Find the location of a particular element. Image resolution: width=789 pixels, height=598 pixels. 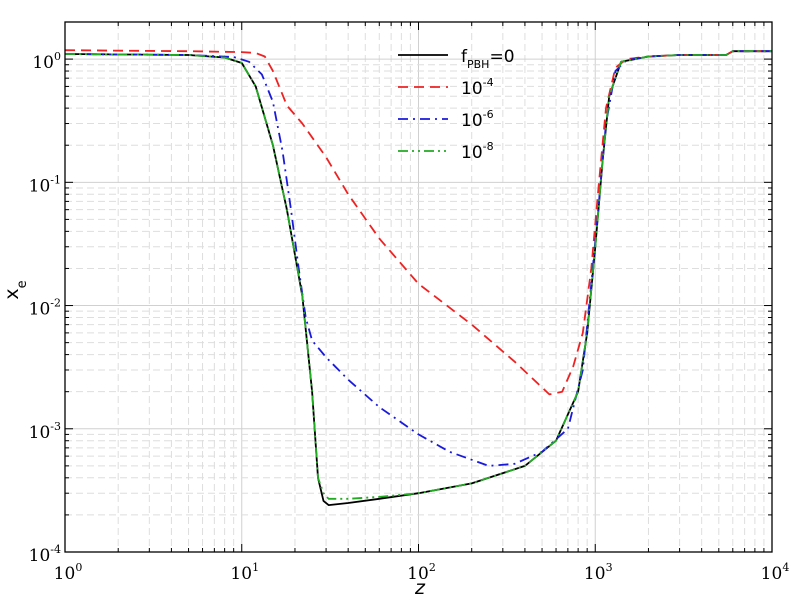

x-tick-label: 10¹ is located at coordinates (244, 572).